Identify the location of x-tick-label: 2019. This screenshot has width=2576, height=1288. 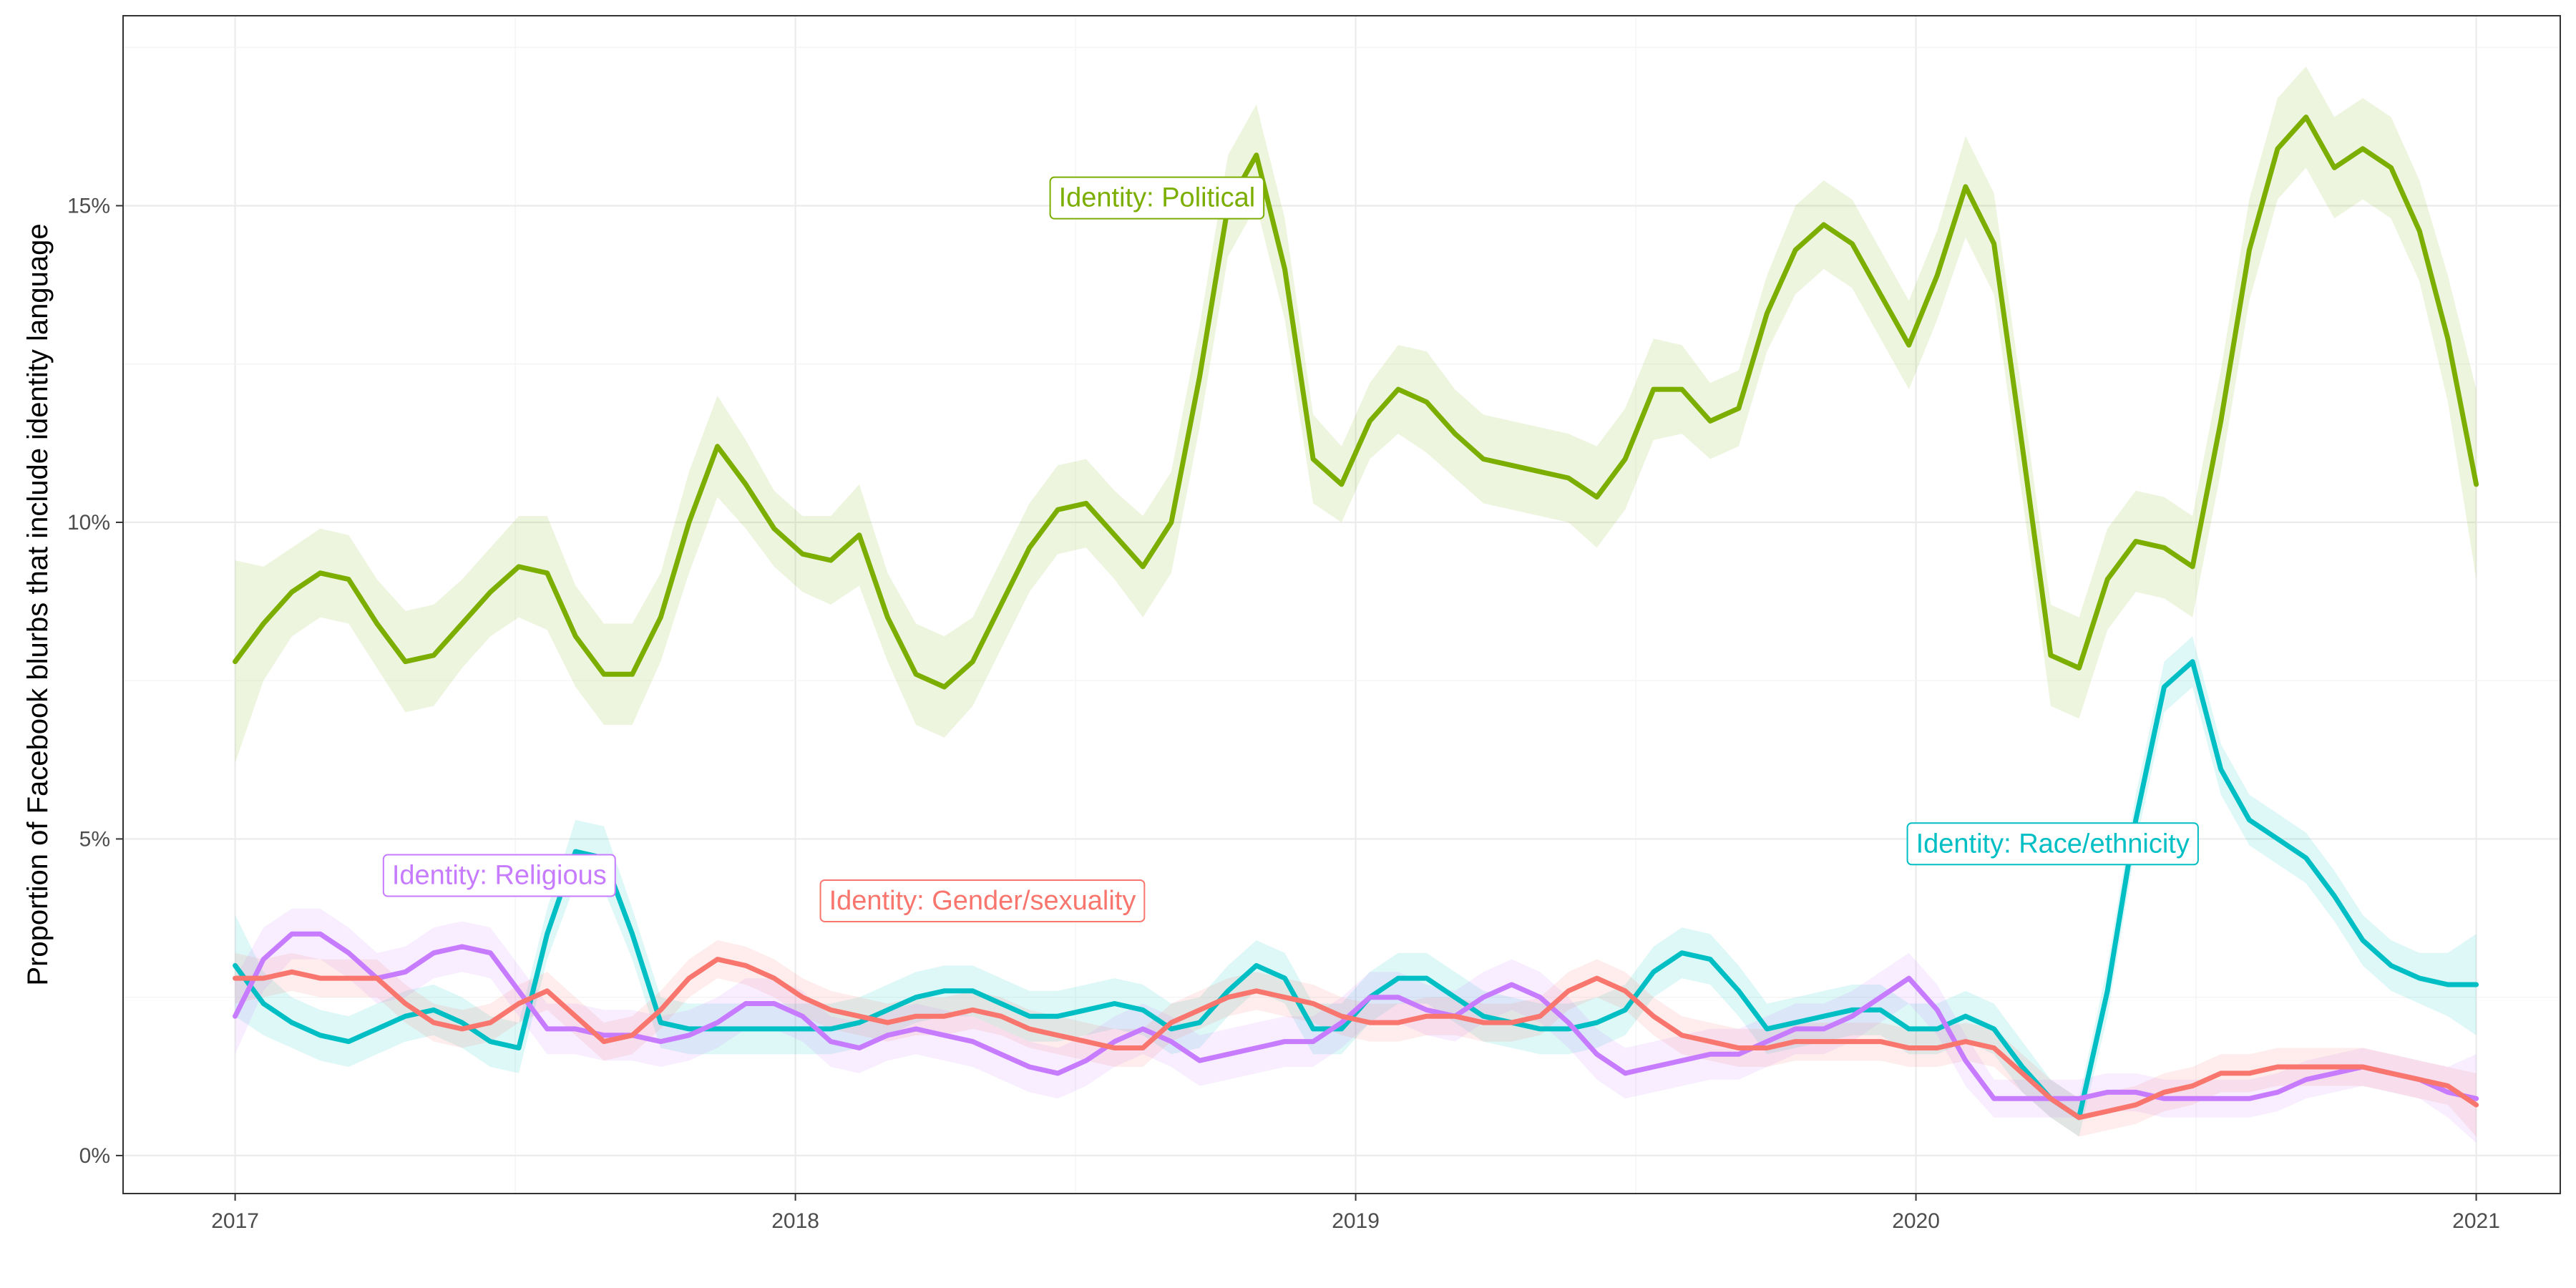
(1356, 1221).